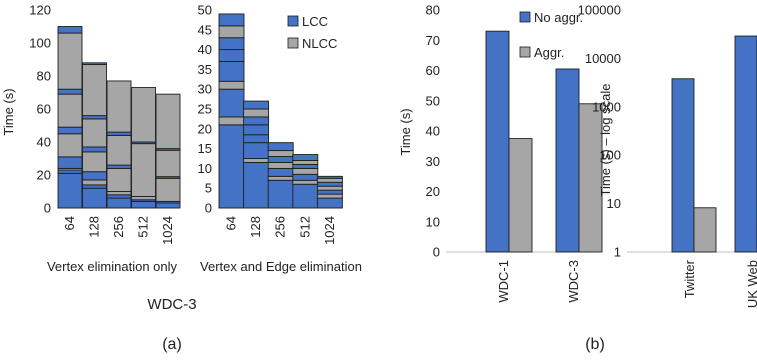 Image resolution: width=757 pixels, height=360 pixels. I want to click on y-tick-label: 100000, so click(599, 10).